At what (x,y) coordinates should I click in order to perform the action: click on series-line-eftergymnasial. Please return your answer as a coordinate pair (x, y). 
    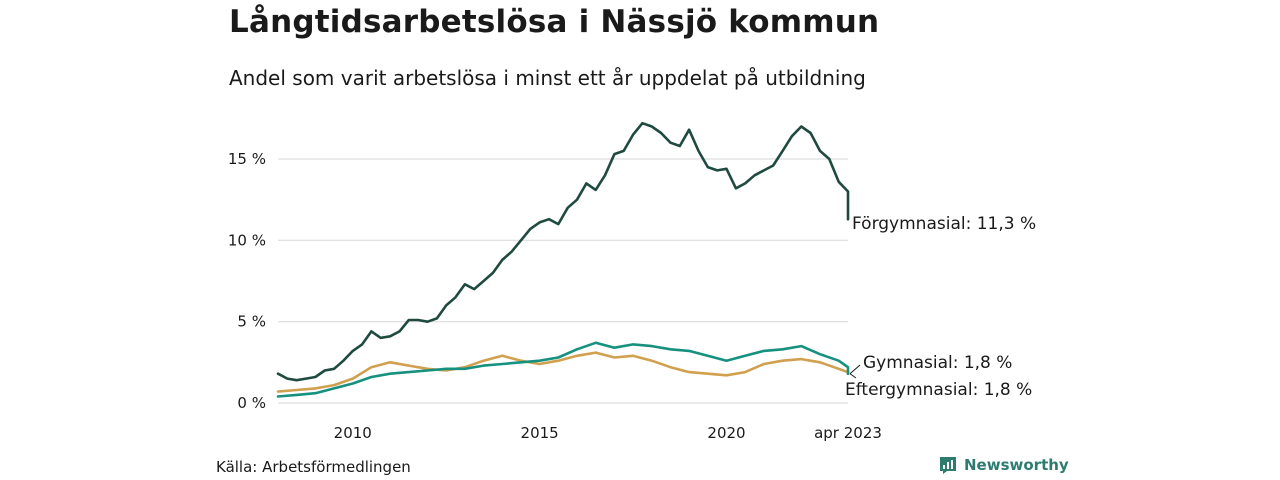
    Looking at the image, I should click on (563, 372).